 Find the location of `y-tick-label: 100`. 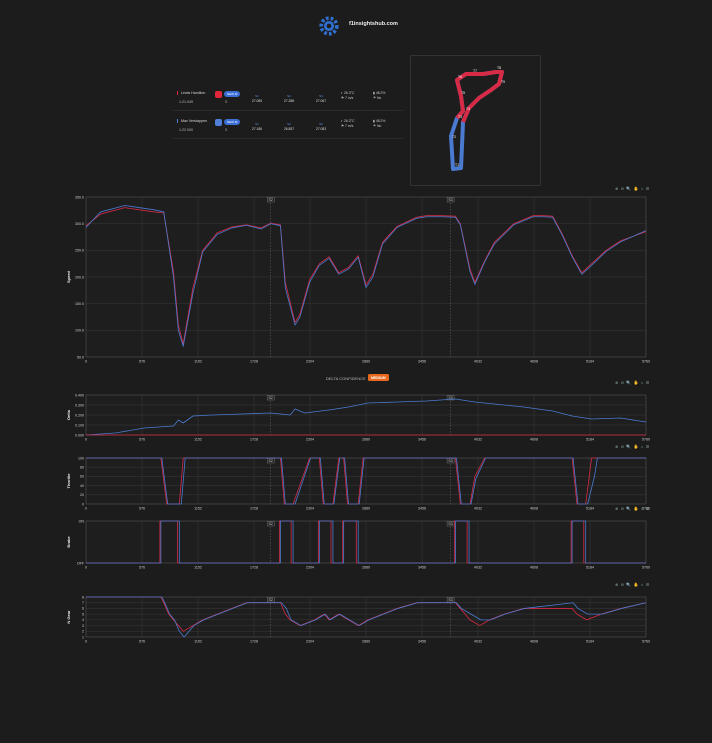

y-tick-label: 100 is located at coordinates (81, 458).